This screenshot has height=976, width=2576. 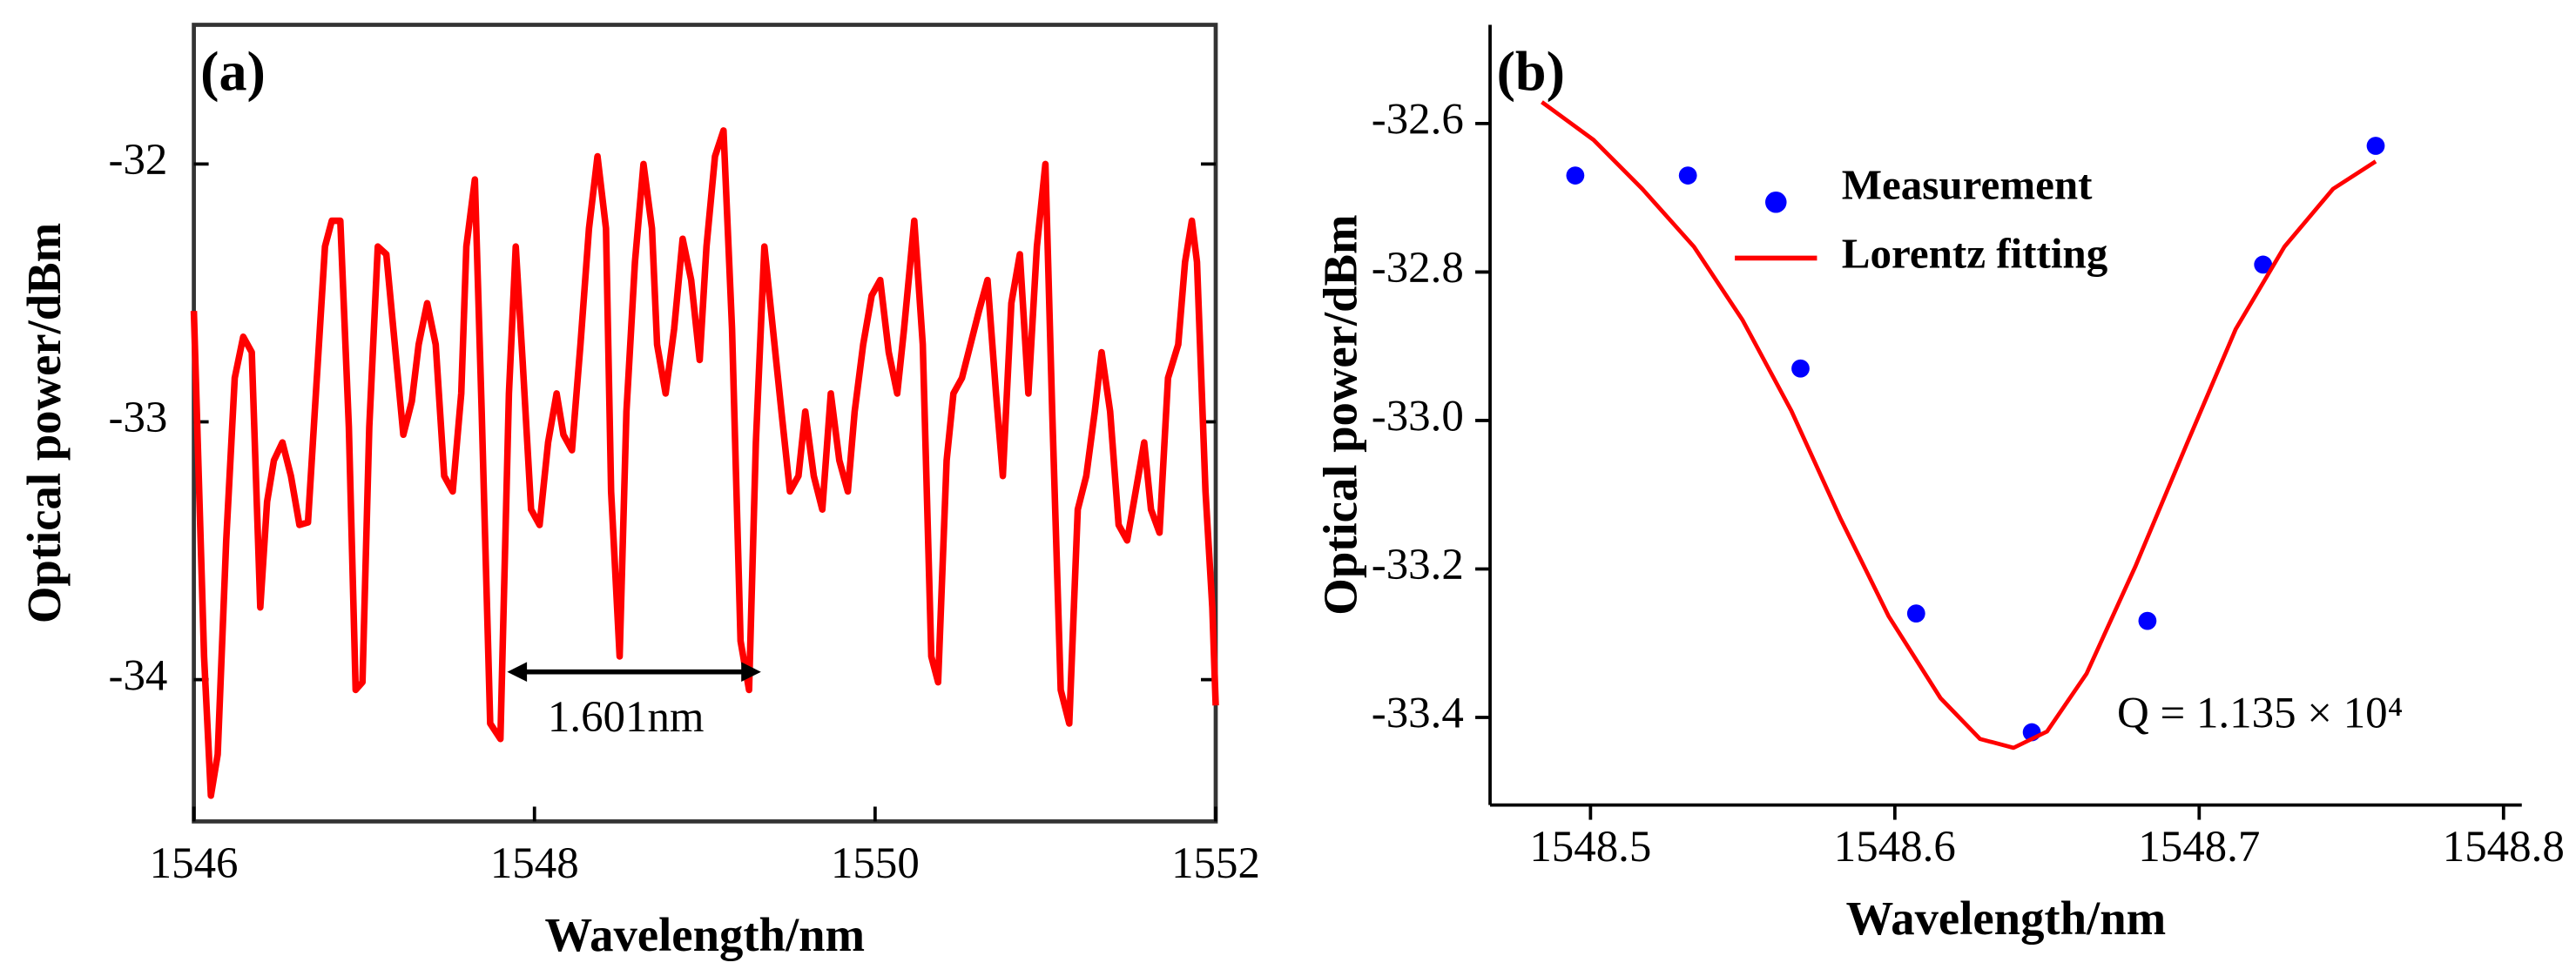 I want to click on panel-label: (a), so click(x=233, y=72).